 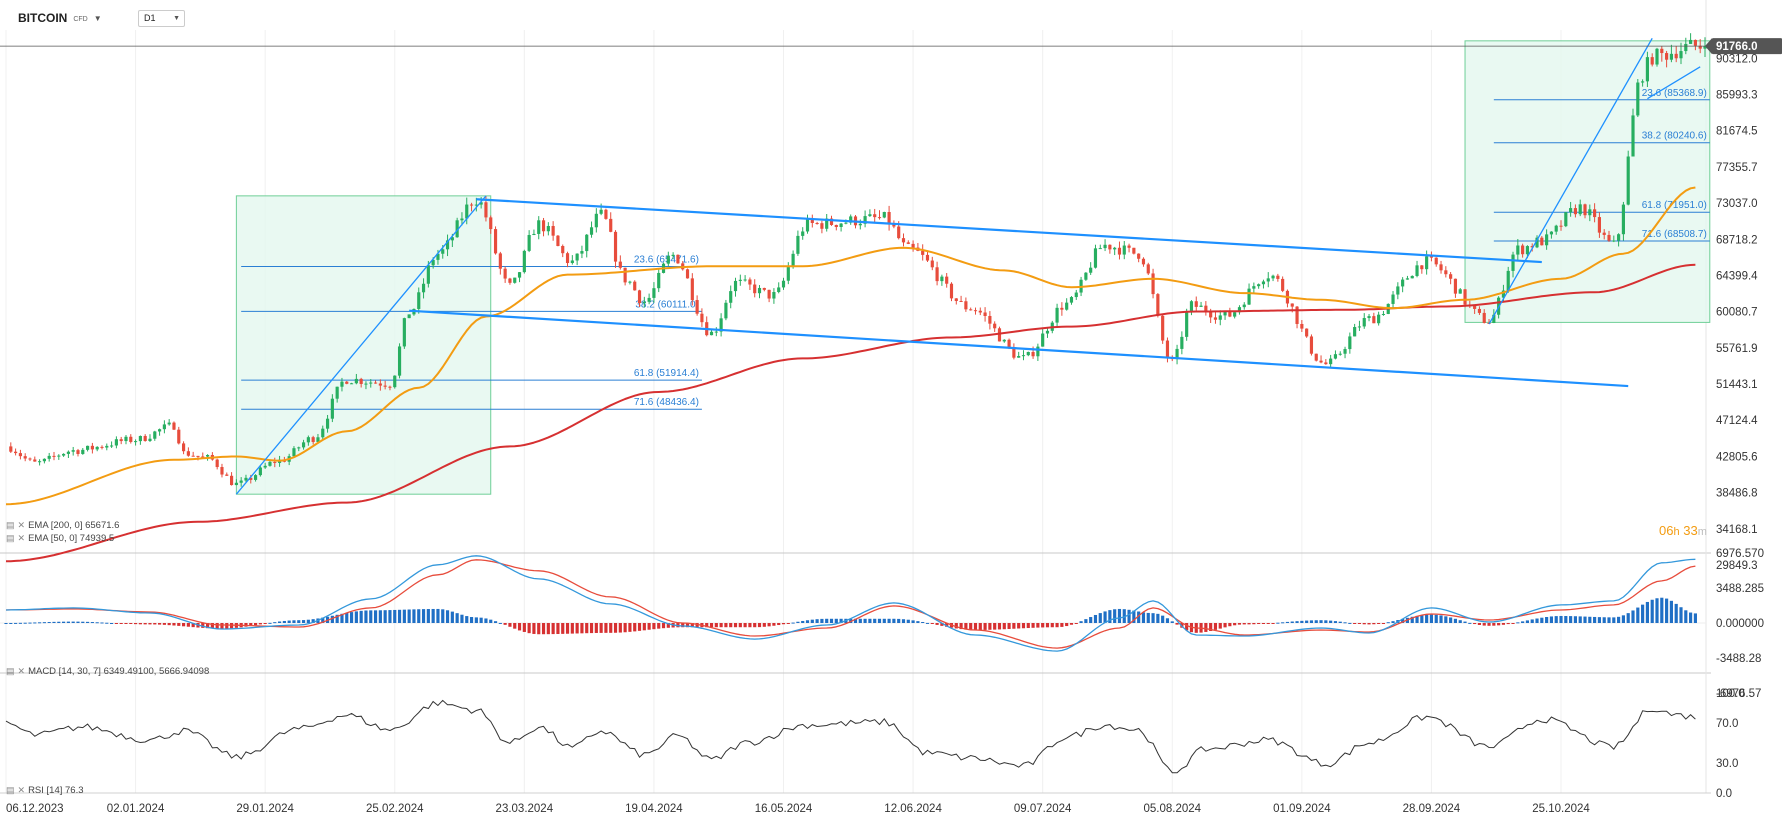 What do you see at coordinates (60, 18) in the screenshot?
I see `symbol-header: BITCOIN CFD ▼` at bounding box center [60, 18].